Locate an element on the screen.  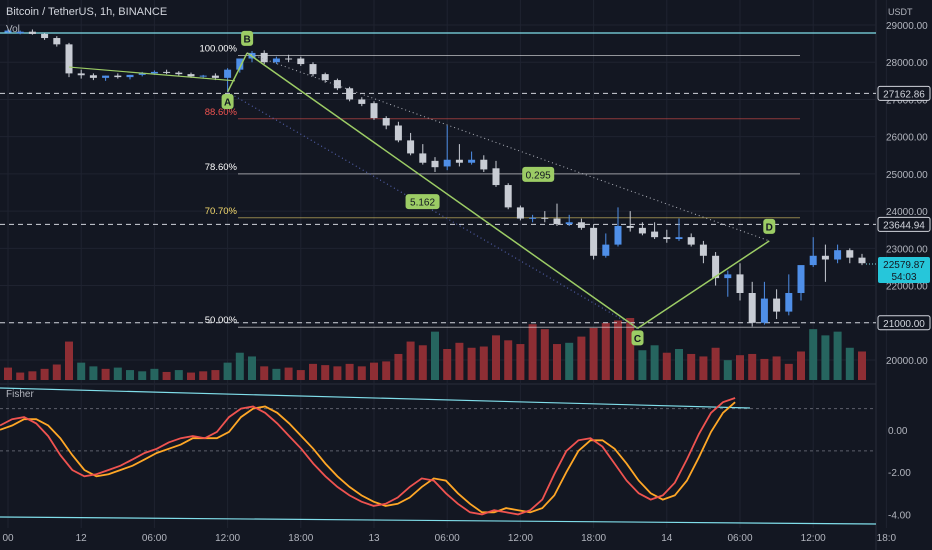
ratio-badge is located at coordinates (422, 202).